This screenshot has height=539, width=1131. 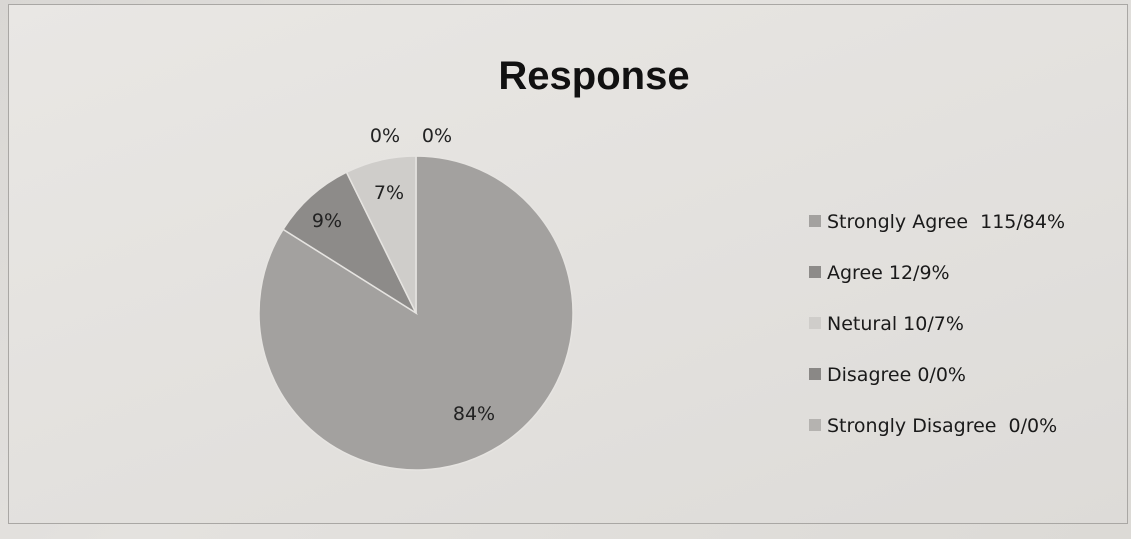 I want to click on data-label-agree: 9%, so click(x=327, y=221).